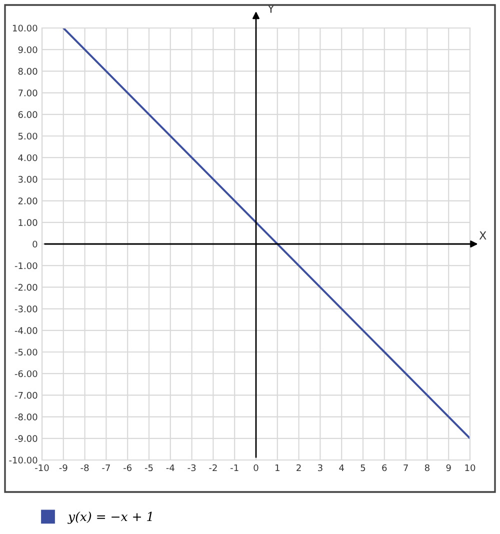  I want to click on y-tick-label: 4.00, so click(28, 158).